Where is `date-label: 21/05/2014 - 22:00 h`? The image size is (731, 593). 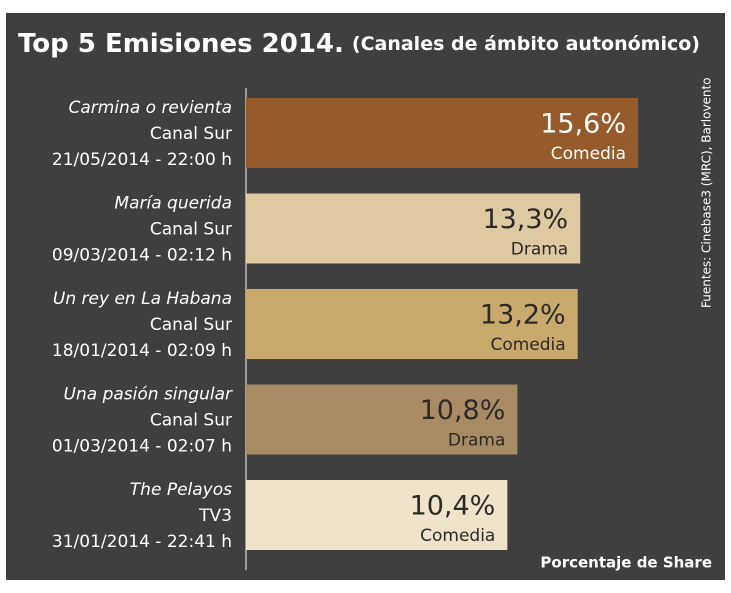
date-label: 21/05/2014 - 22:00 h is located at coordinates (142, 160).